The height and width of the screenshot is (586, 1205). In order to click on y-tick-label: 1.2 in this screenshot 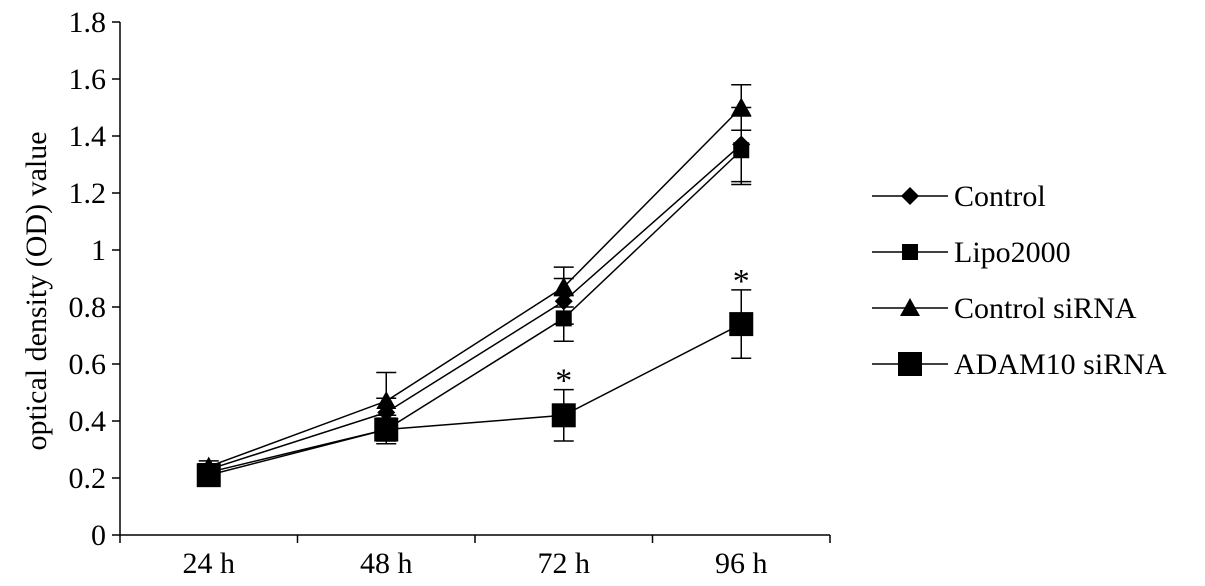, I will do `click(88, 193)`.